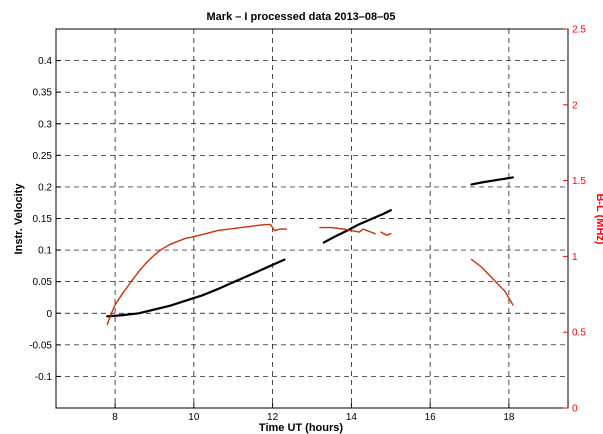 Image resolution: width=603 pixels, height=434 pixels. What do you see at coordinates (575, 105) in the screenshot?
I see `y2-tick-label: 2` at bounding box center [575, 105].